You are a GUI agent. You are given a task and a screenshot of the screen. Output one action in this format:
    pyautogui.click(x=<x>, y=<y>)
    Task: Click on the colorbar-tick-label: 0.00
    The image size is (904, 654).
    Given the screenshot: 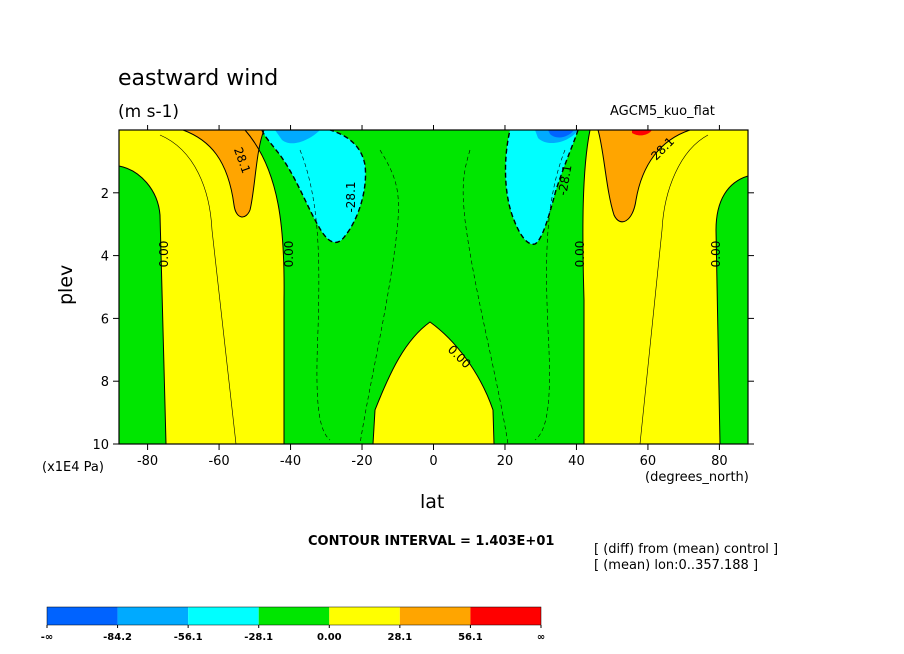 What is the action you would take?
    pyautogui.click(x=329, y=637)
    